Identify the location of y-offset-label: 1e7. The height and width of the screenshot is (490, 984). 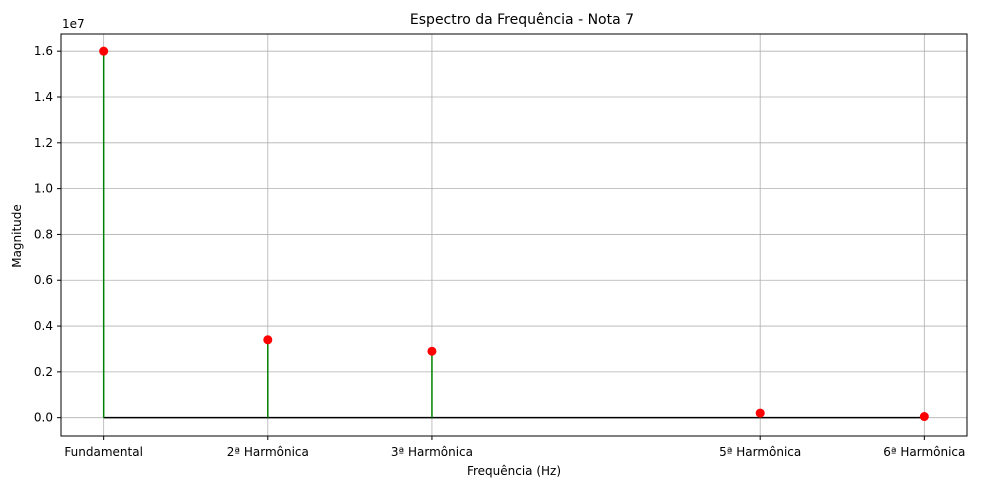
(73, 24).